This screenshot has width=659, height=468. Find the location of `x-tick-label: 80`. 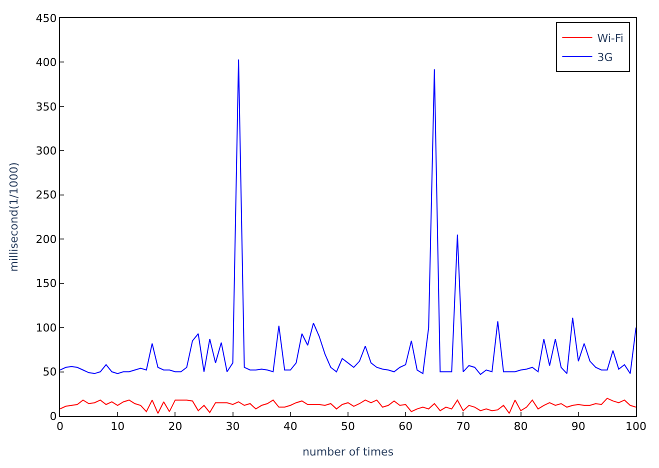

x-tick-label: 80 is located at coordinates (521, 427).